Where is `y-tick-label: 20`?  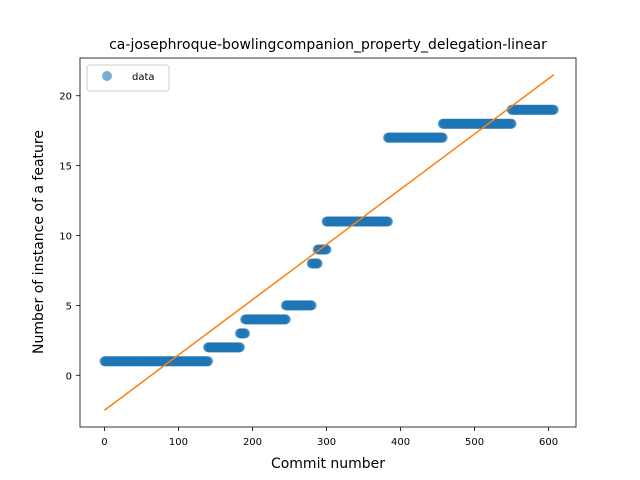
y-tick-label: 20 is located at coordinates (65, 97).